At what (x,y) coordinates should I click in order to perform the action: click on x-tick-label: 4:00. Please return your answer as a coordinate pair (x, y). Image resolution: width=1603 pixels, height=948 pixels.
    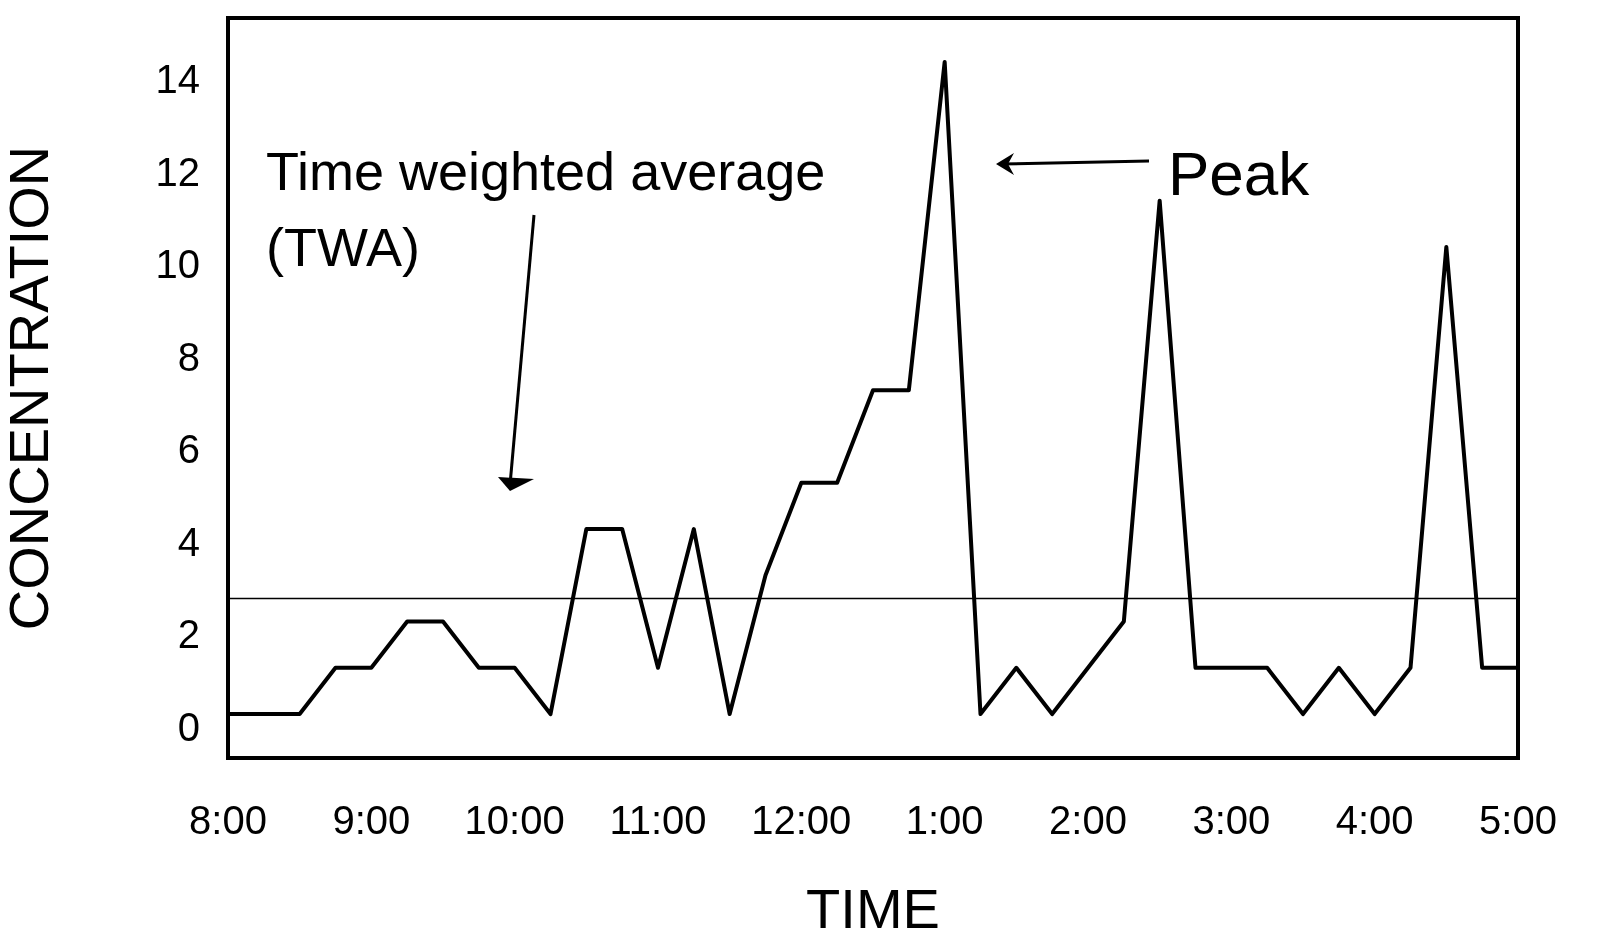
    Looking at the image, I should click on (1374, 820).